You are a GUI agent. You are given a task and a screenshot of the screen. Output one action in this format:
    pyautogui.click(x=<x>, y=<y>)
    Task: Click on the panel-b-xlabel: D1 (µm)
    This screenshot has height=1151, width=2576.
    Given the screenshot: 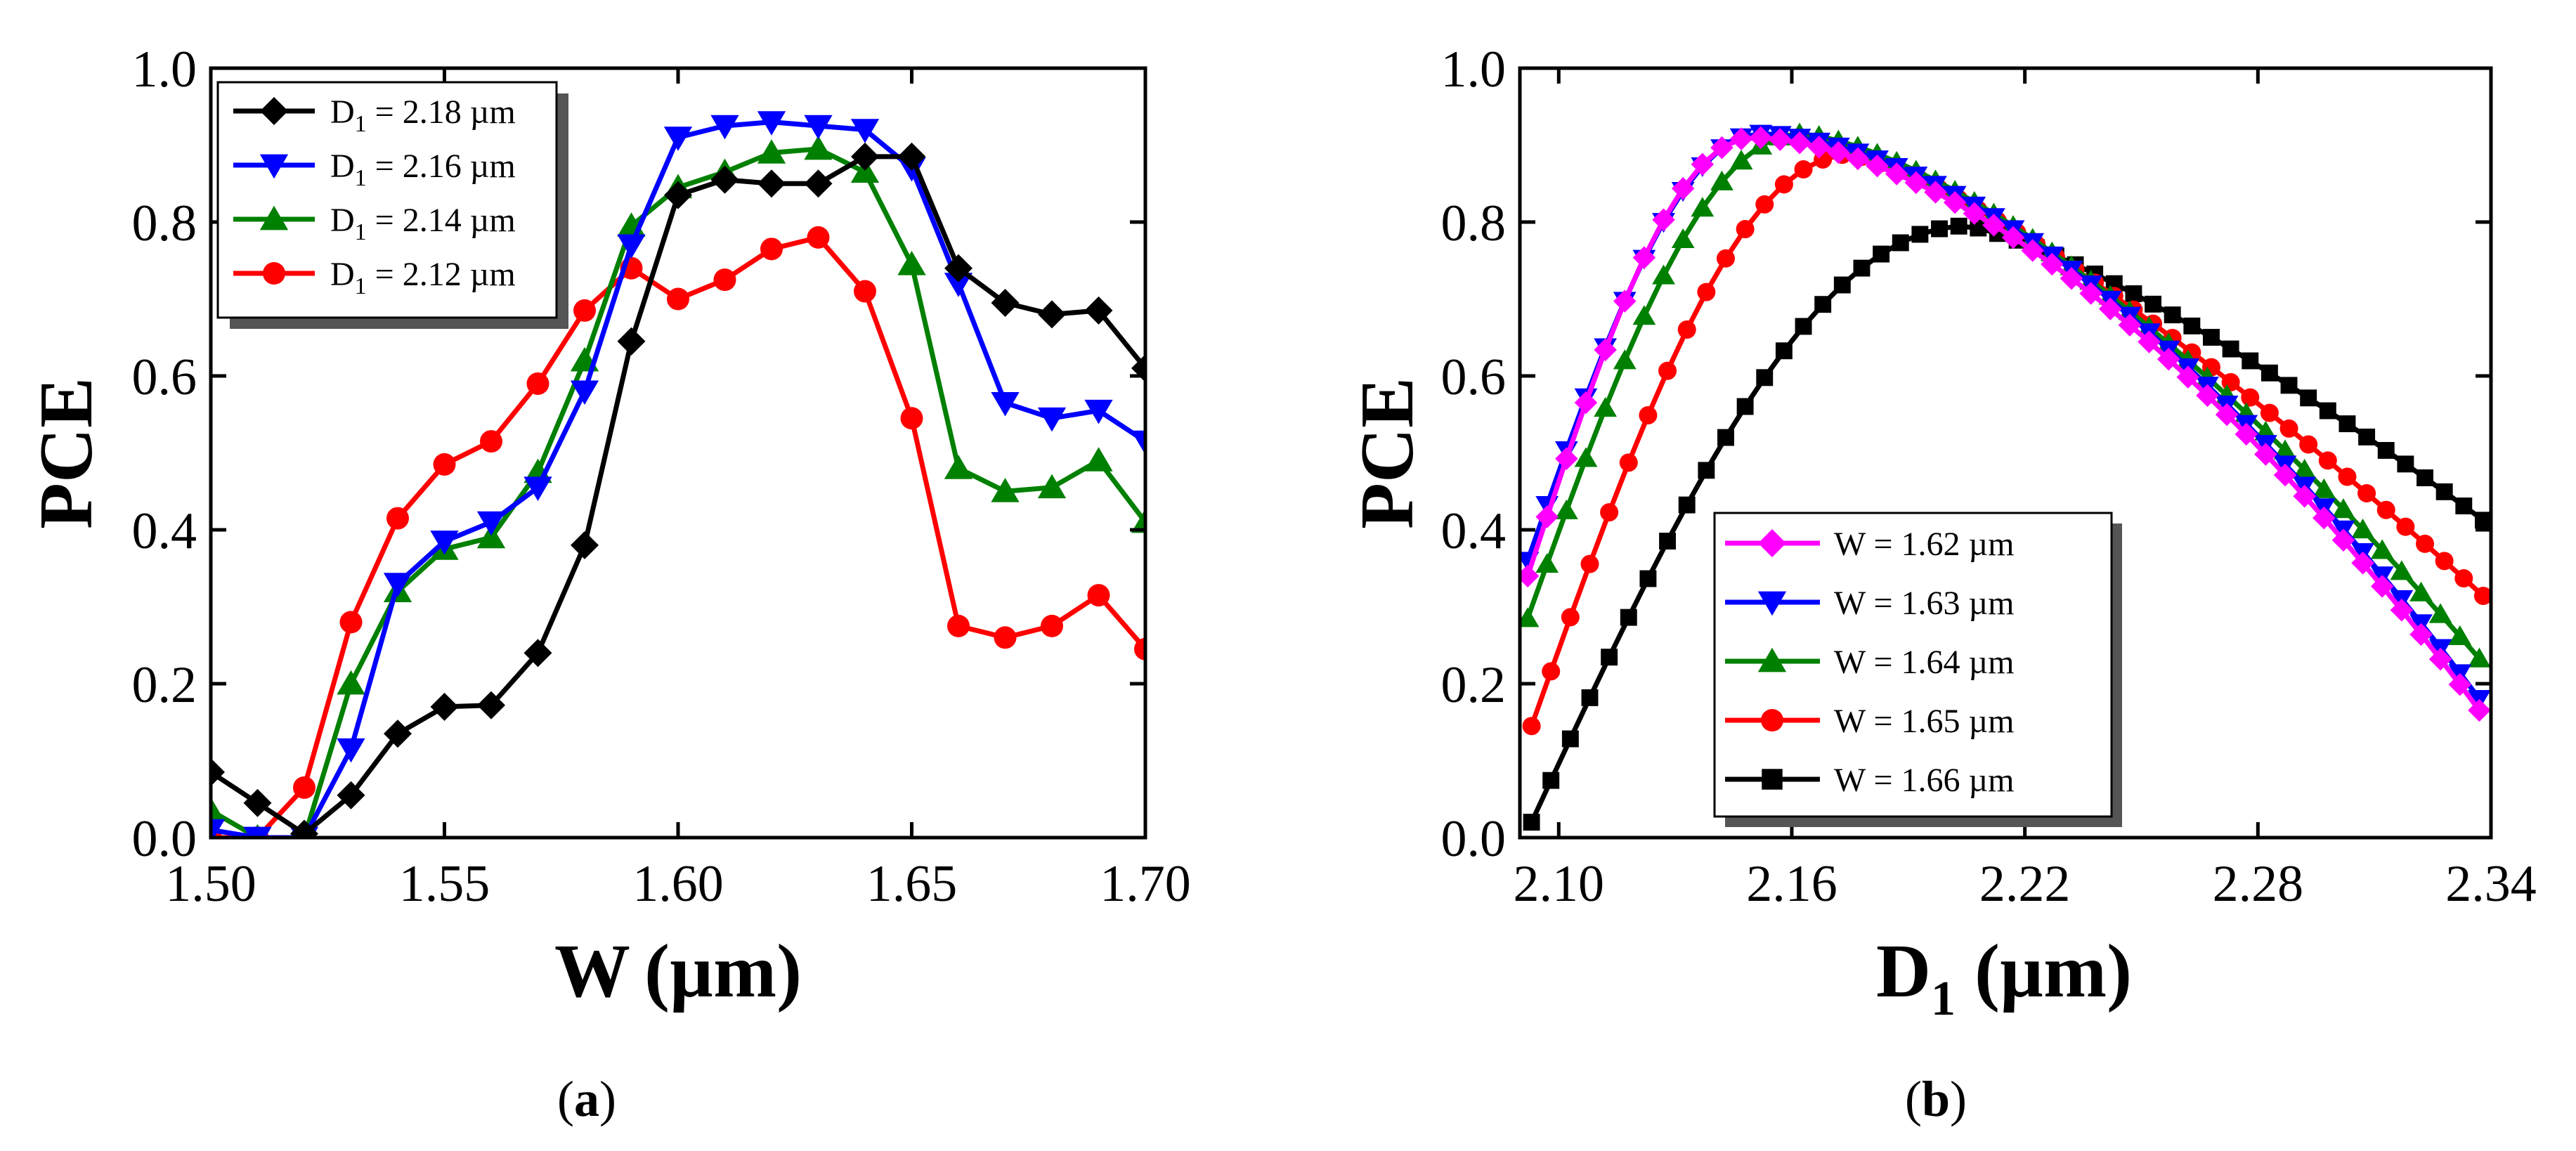 What is the action you would take?
    pyautogui.click(x=2004, y=978)
    